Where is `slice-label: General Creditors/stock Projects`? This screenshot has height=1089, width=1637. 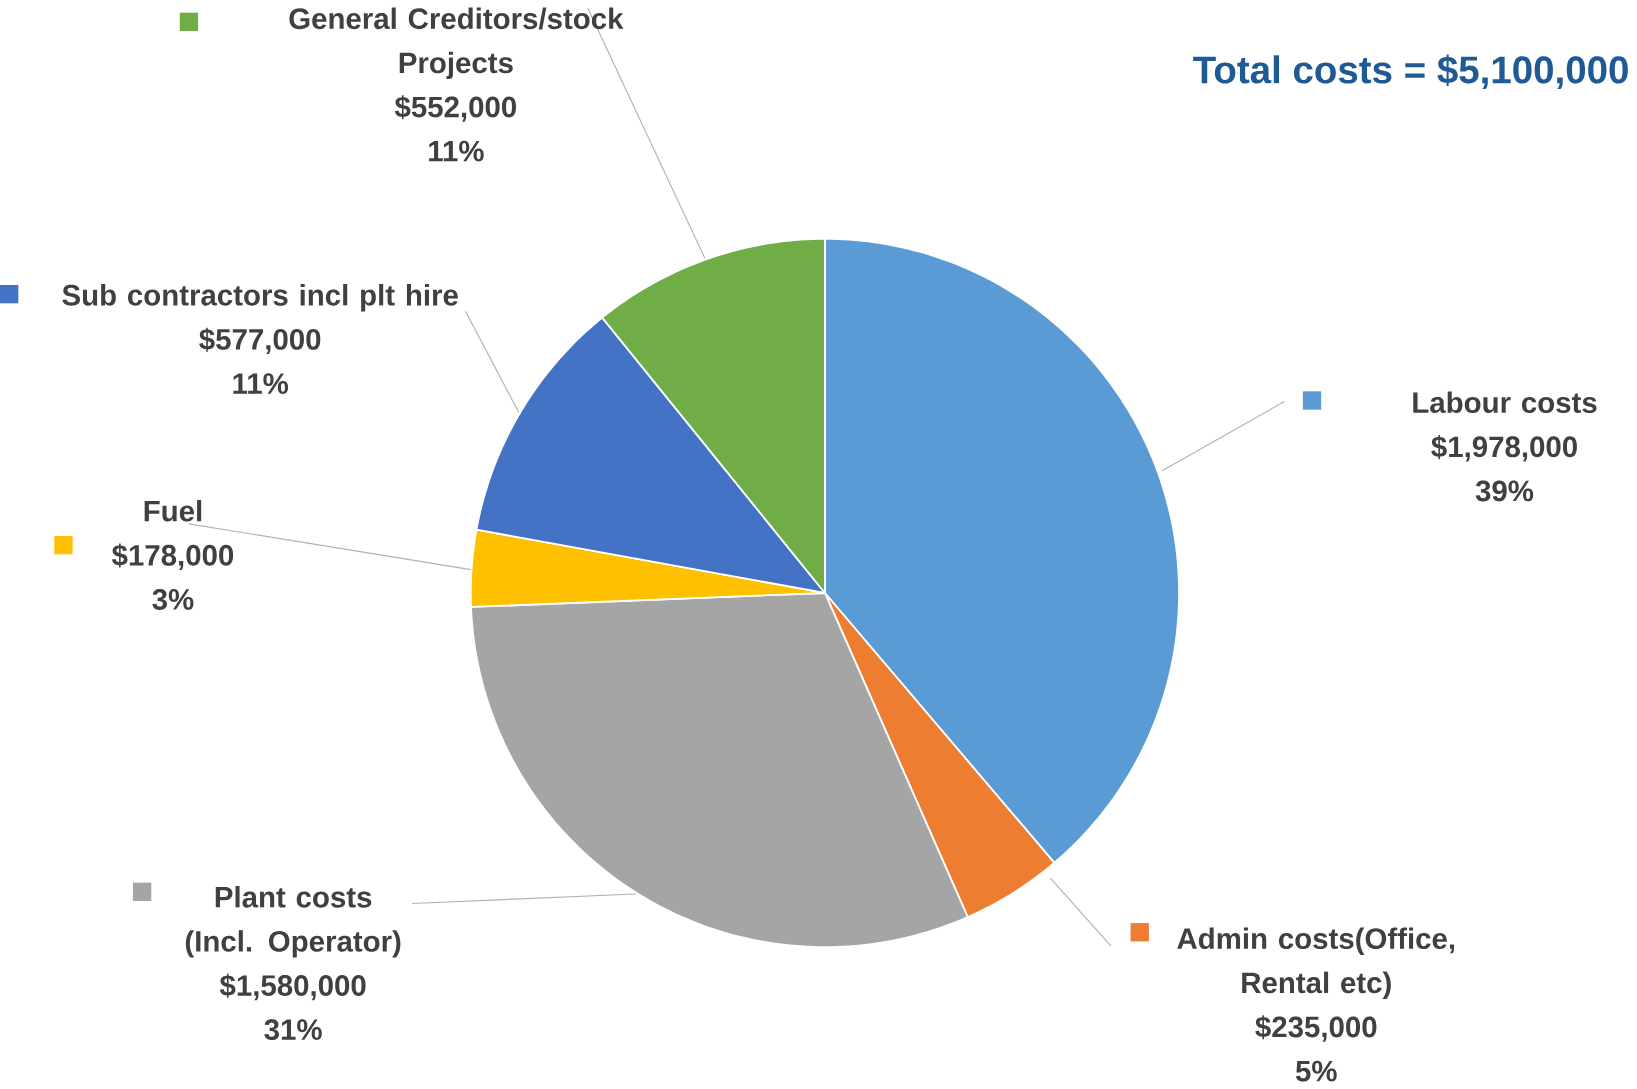
slice-label: General Creditors/stock Projects is located at coordinates (456, 43).